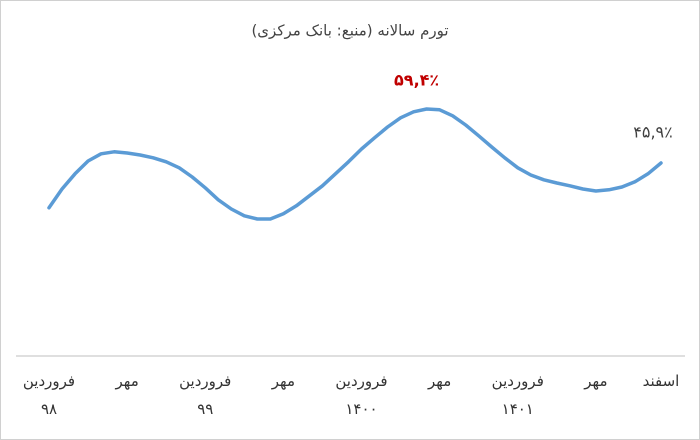 The width and height of the screenshot is (700, 440). What do you see at coordinates (205, 395) in the screenshot?
I see `x-tick-label: فروردین ۹۹` at bounding box center [205, 395].